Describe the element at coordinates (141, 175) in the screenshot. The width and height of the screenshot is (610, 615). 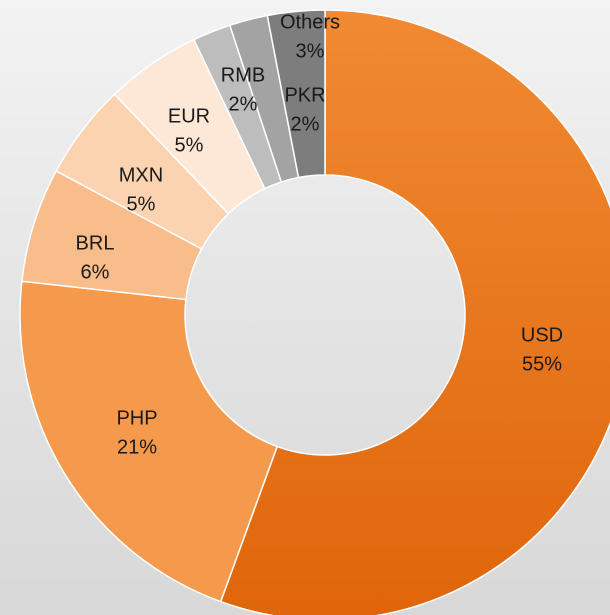
I see `slice-label: MXN` at that location.